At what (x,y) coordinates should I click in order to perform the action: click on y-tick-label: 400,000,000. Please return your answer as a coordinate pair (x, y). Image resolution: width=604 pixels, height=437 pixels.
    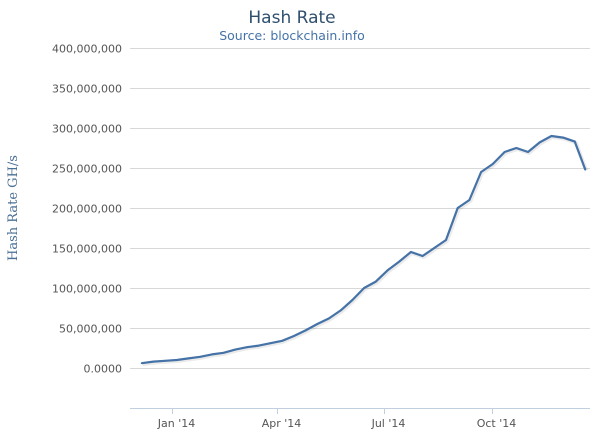
    Looking at the image, I should click on (87, 49).